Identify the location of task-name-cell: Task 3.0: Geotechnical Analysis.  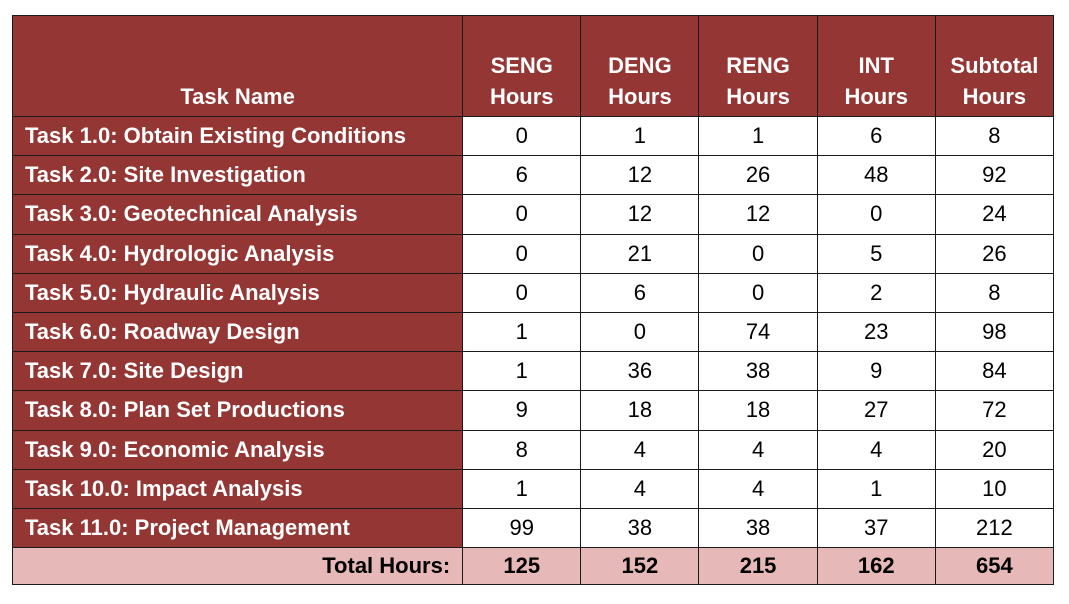
(237, 214).